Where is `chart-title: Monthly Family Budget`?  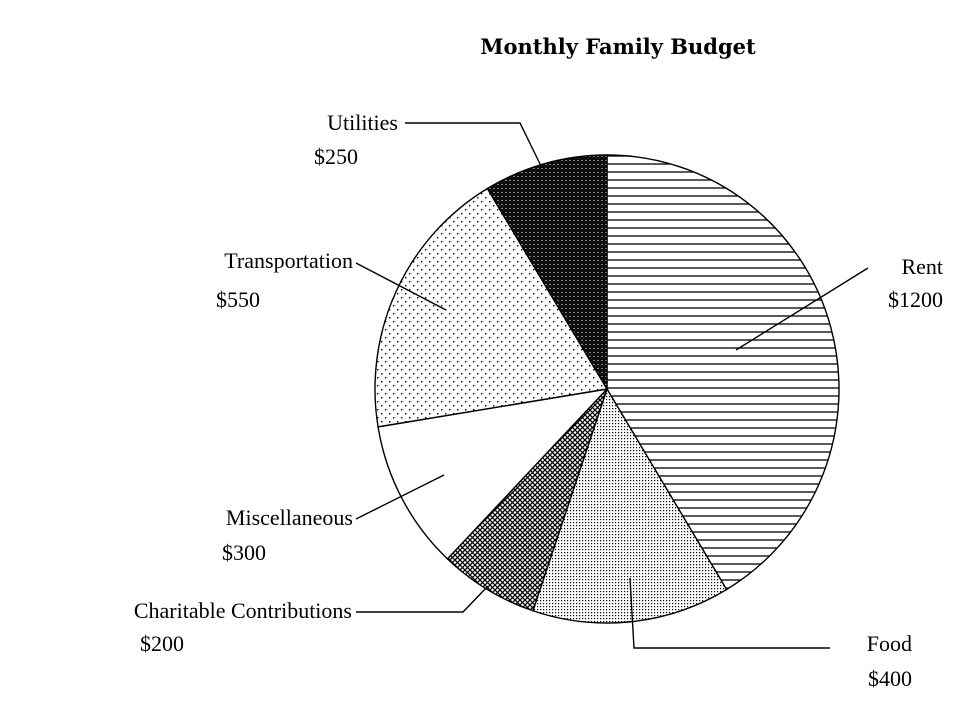 chart-title: Monthly Family Budget is located at coordinates (618, 46).